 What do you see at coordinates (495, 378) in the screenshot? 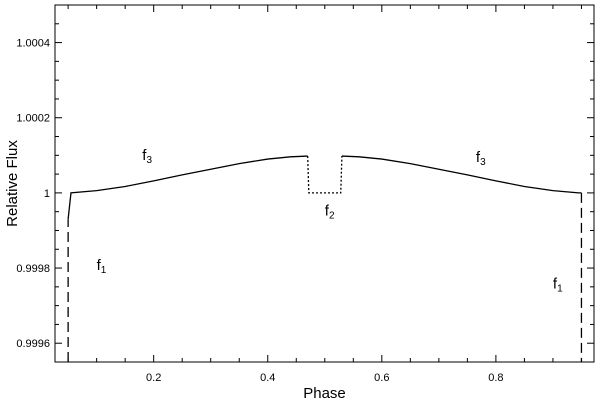
I see `x-tick-label: 0.8` at bounding box center [495, 378].